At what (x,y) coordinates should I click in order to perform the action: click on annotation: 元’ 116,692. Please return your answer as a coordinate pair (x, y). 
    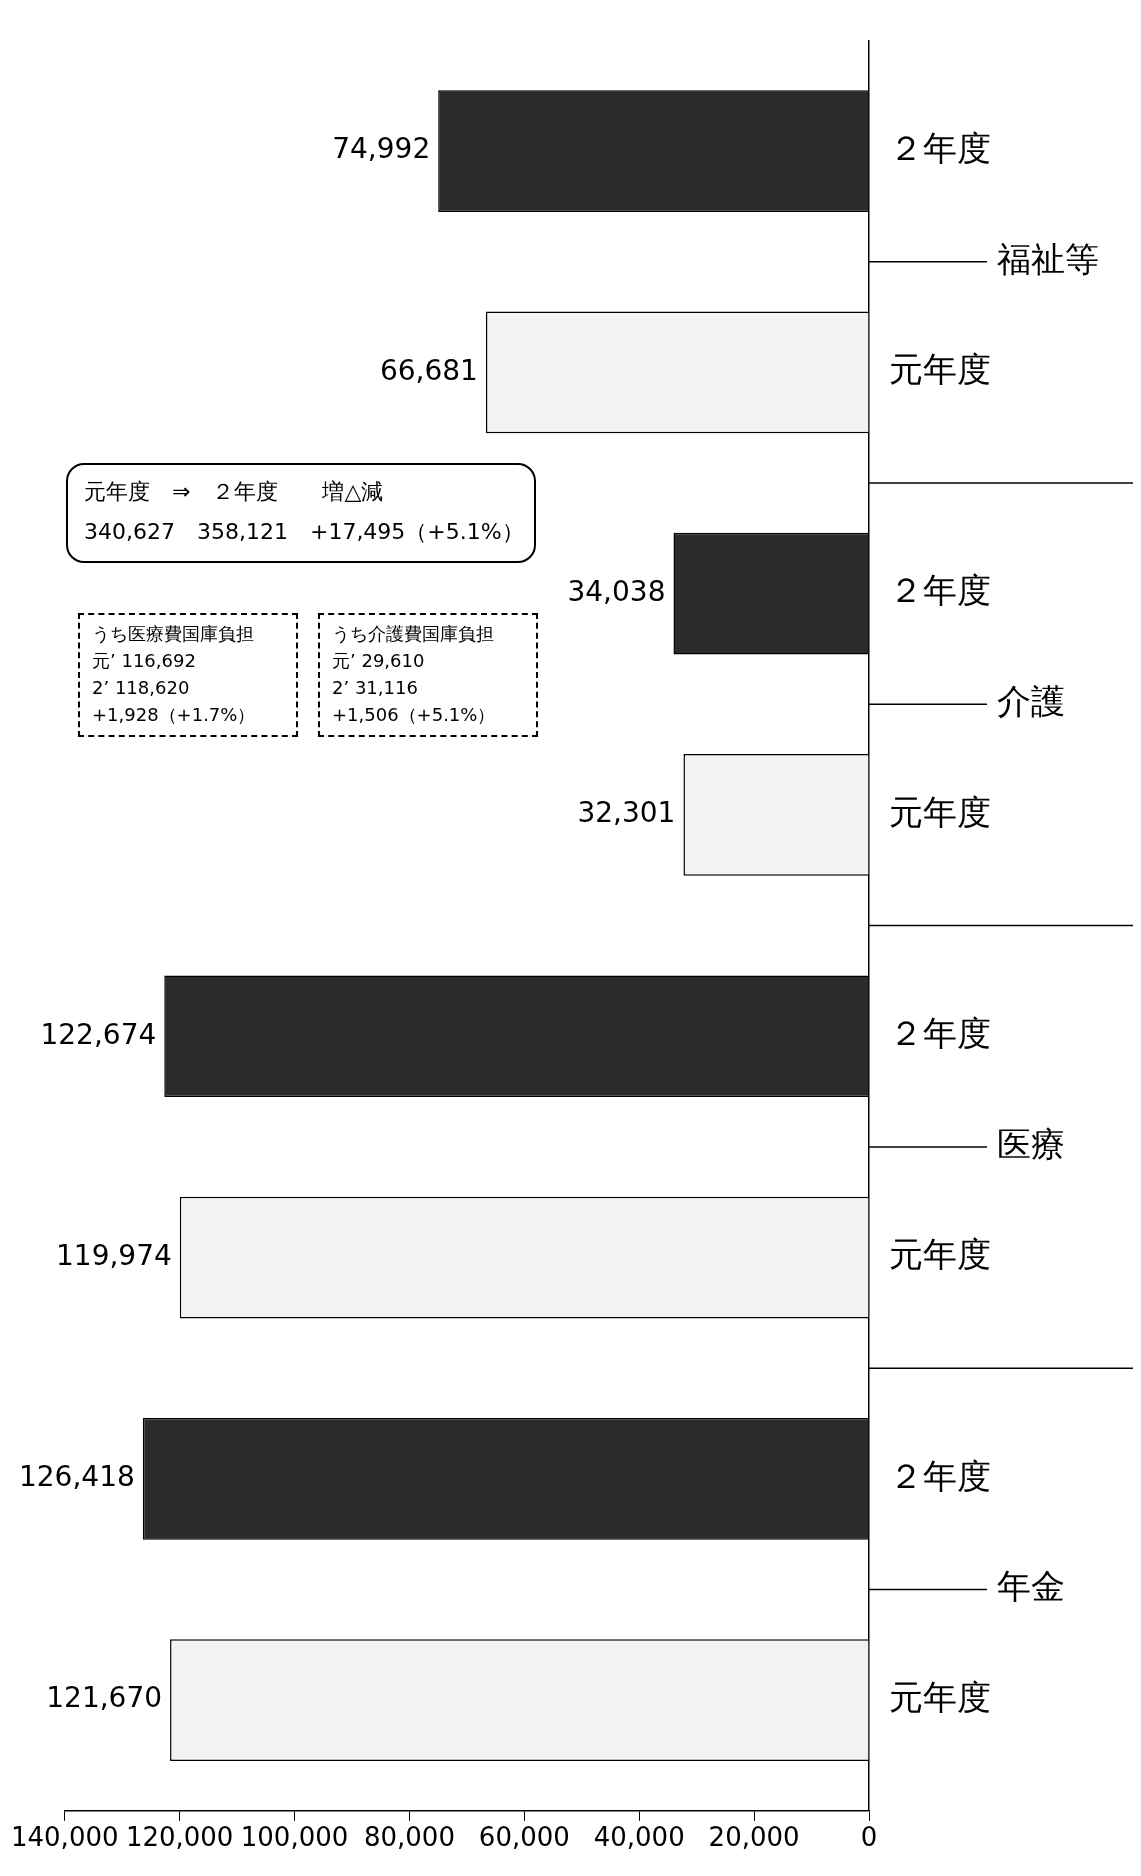
    Looking at the image, I should click on (144, 660).